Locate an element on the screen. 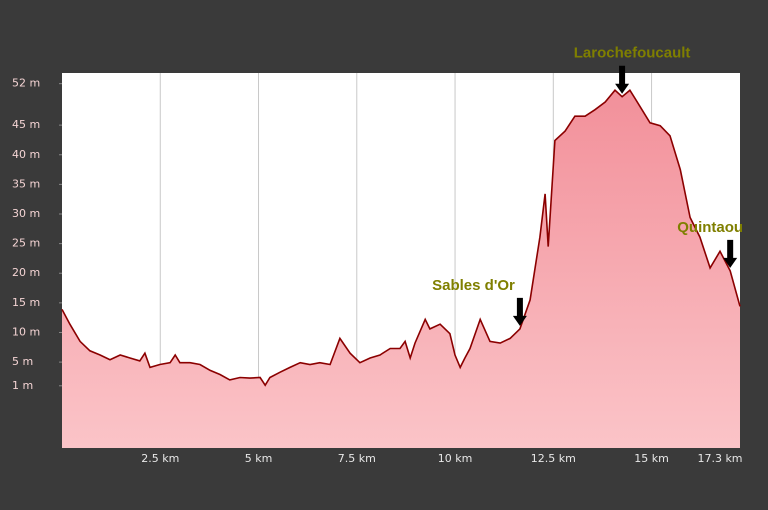  y-tick-label: 15 m is located at coordinates (26, 302).